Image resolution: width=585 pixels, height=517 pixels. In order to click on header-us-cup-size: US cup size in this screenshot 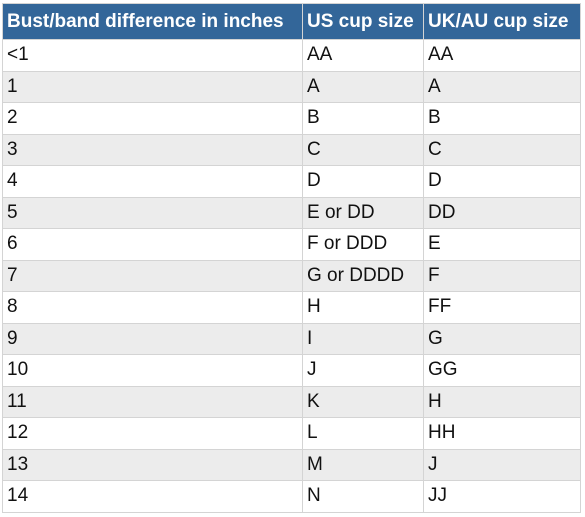, I will do `click(363, 21)`.